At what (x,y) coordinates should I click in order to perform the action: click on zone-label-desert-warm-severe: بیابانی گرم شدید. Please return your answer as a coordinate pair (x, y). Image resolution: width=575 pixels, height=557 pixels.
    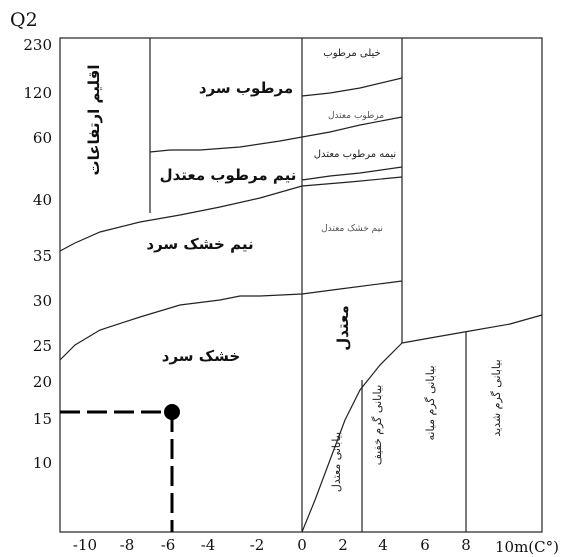
    Looking at the image, I should click on (496, 397).